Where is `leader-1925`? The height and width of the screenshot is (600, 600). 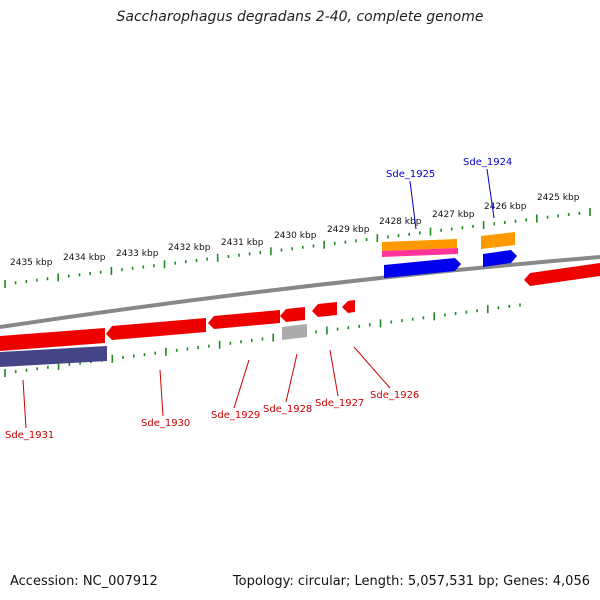 leader-1925 is located at coordinates (413, 205).